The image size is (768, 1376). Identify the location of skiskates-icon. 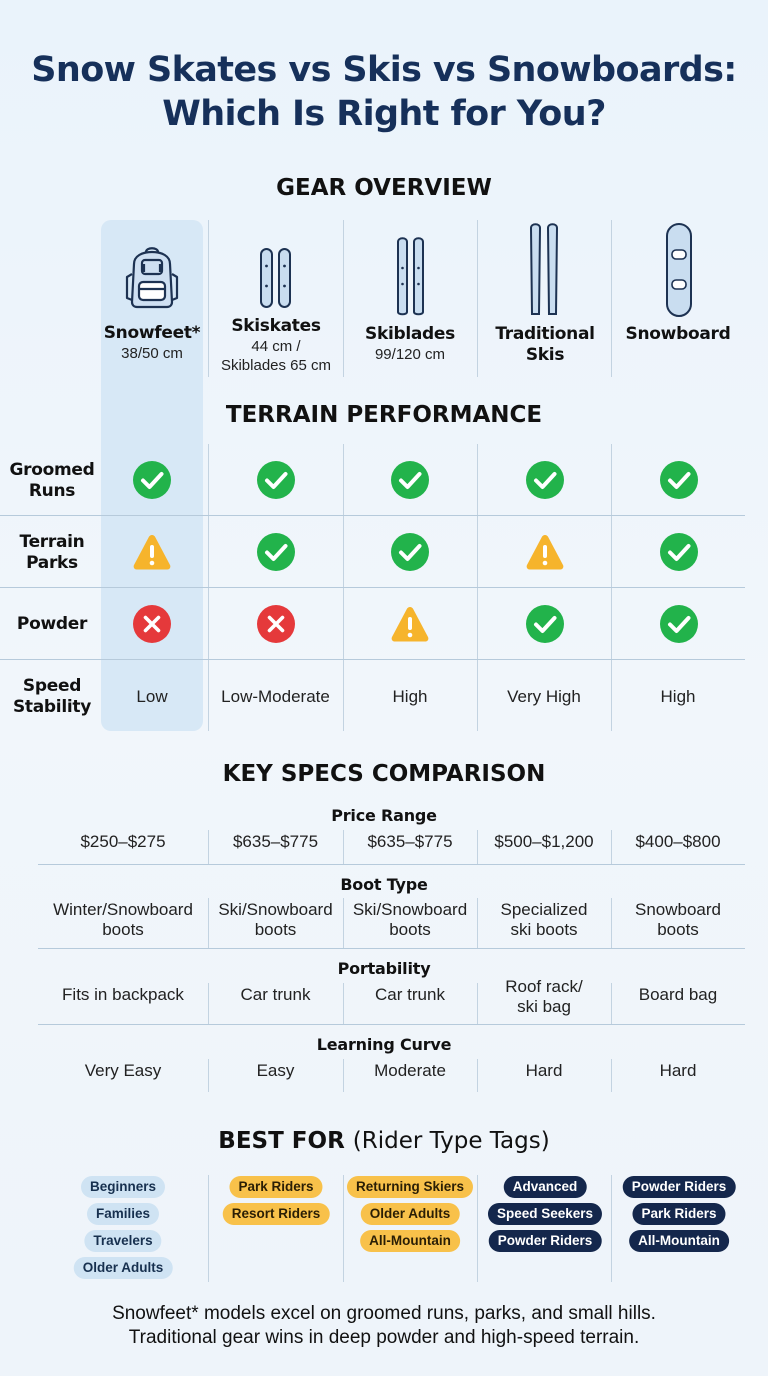
(275, 278).